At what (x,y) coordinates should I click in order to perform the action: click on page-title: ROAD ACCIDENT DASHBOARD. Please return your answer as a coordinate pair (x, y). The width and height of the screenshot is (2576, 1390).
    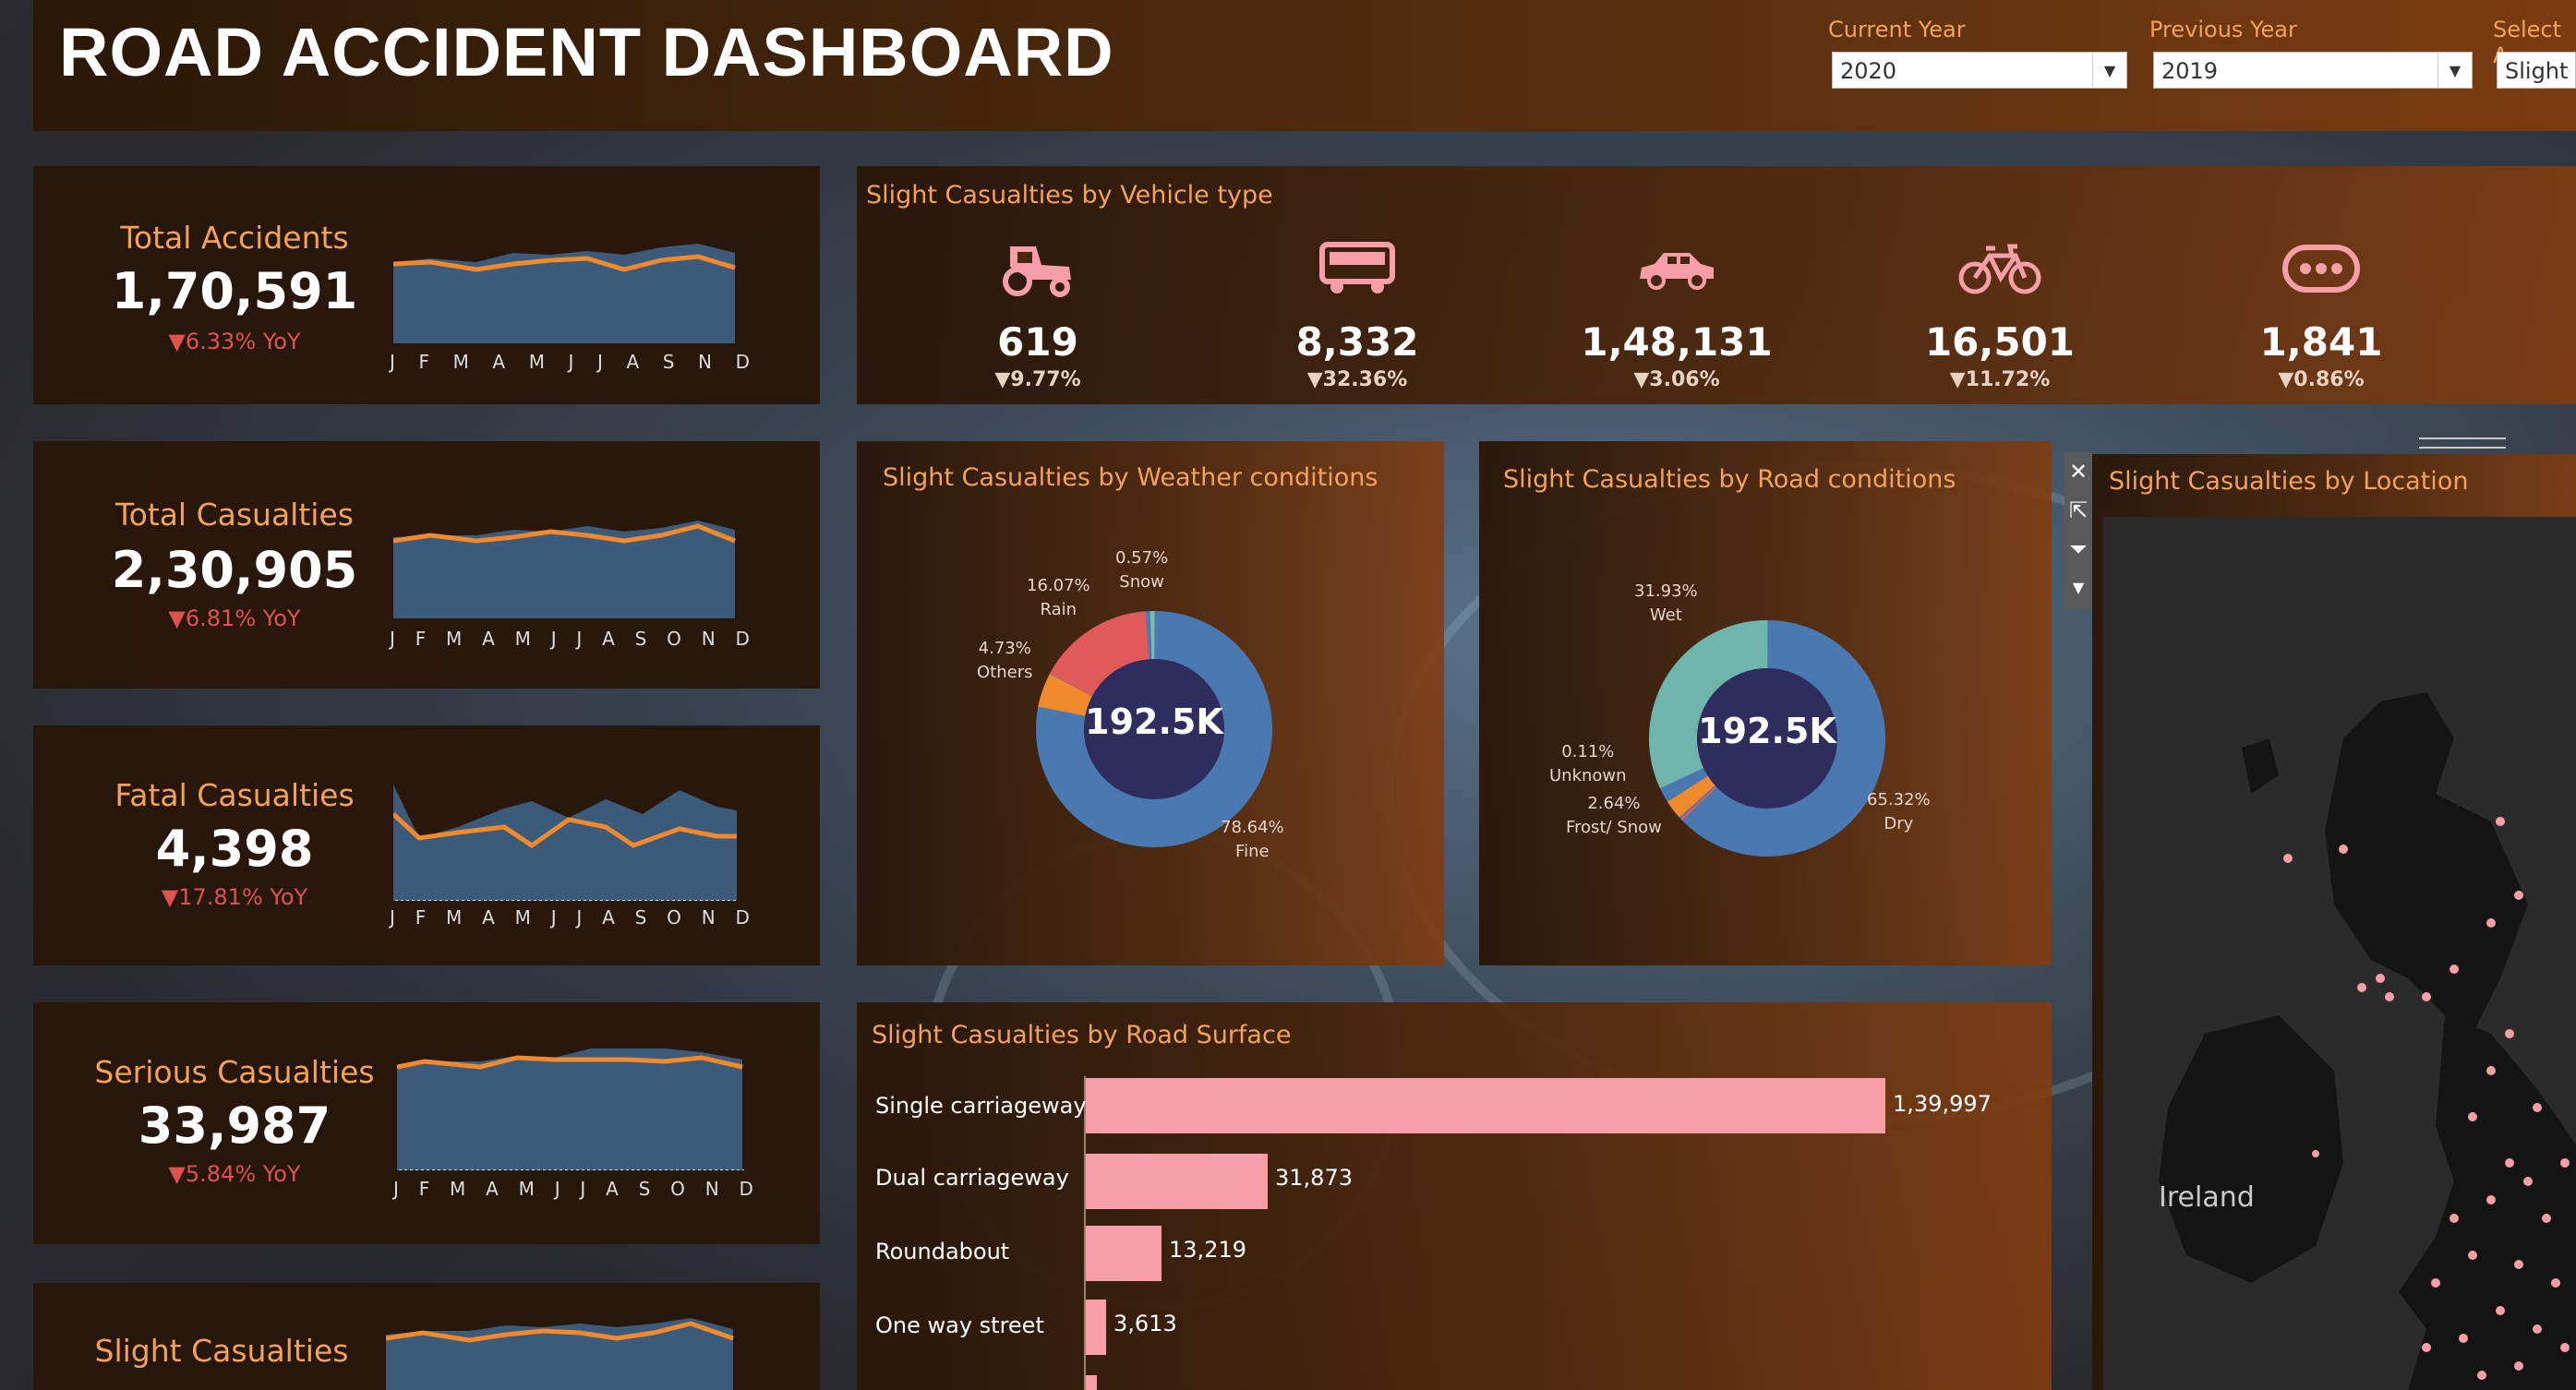
    Looking at the image, I should click on (586, 52).